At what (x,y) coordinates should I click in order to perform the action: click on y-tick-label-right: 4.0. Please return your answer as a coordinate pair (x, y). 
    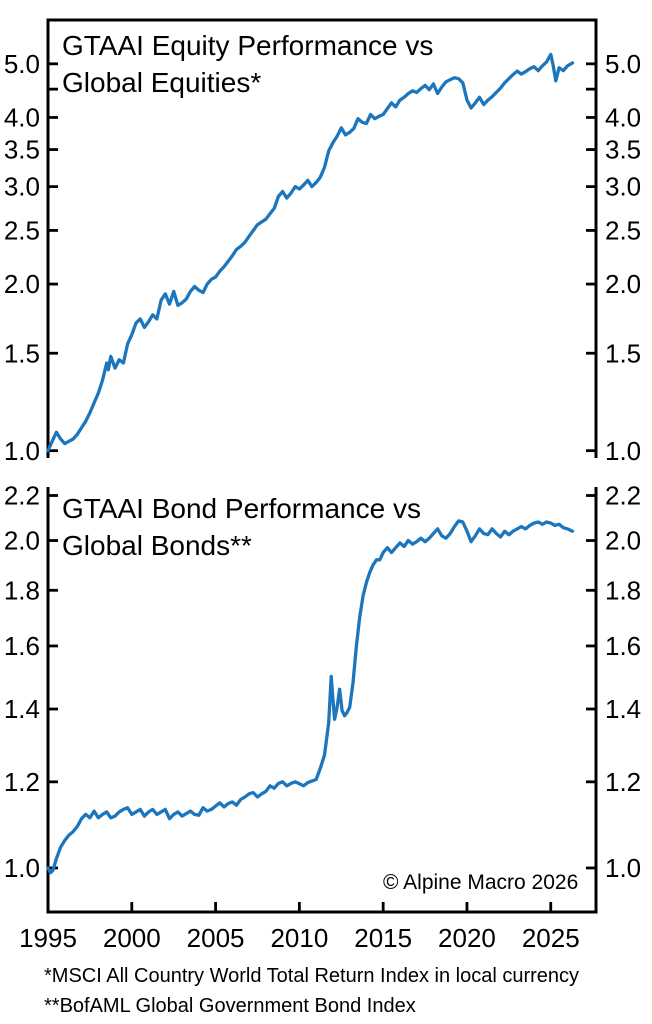
    Looking at the image, I should click on (623, 118).